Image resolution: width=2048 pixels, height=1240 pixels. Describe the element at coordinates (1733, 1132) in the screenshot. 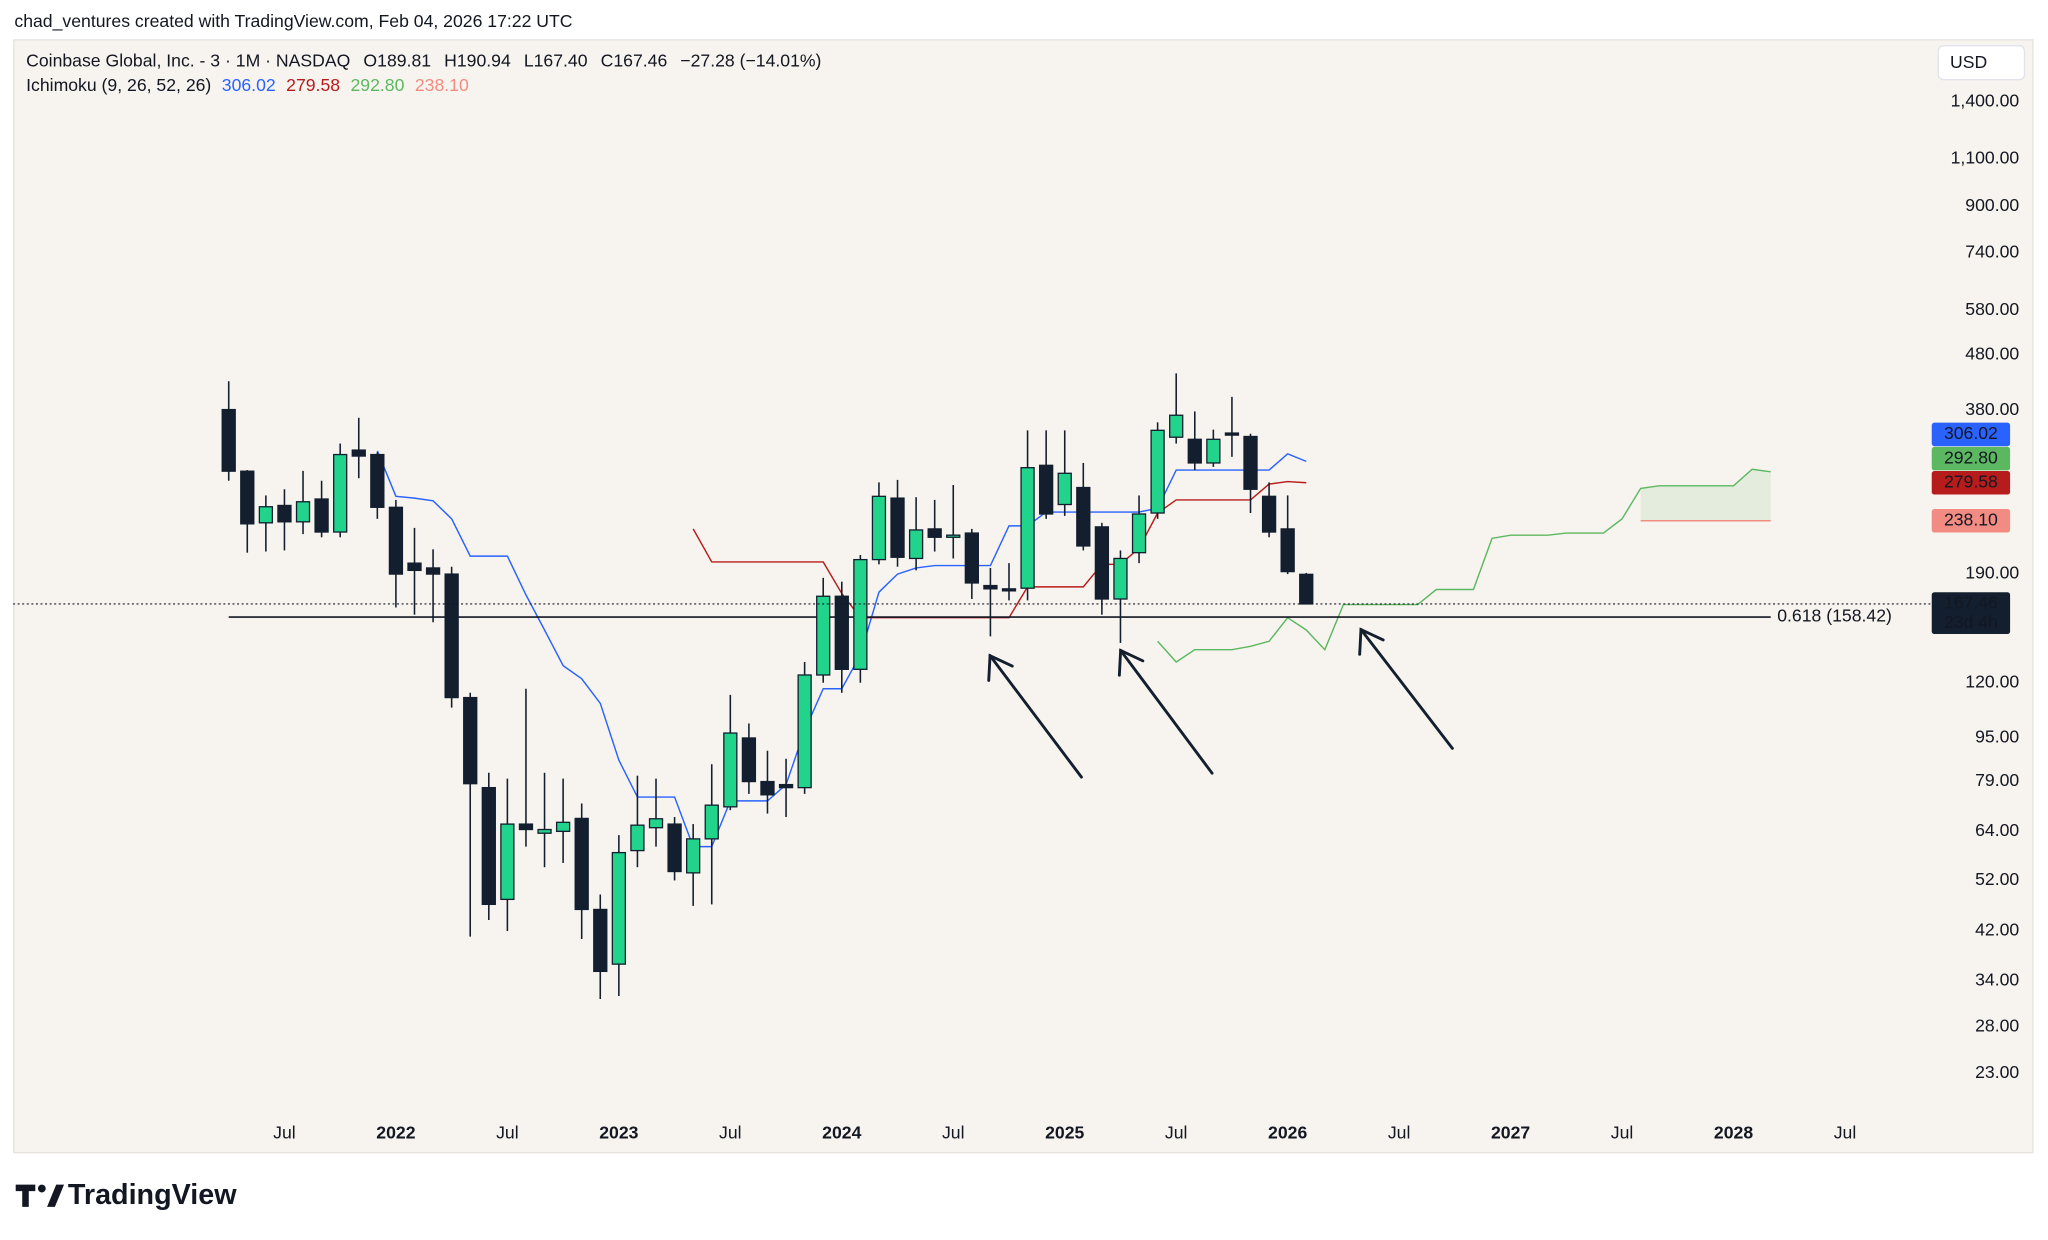

I see `x-tick-label: 2028` at that location.